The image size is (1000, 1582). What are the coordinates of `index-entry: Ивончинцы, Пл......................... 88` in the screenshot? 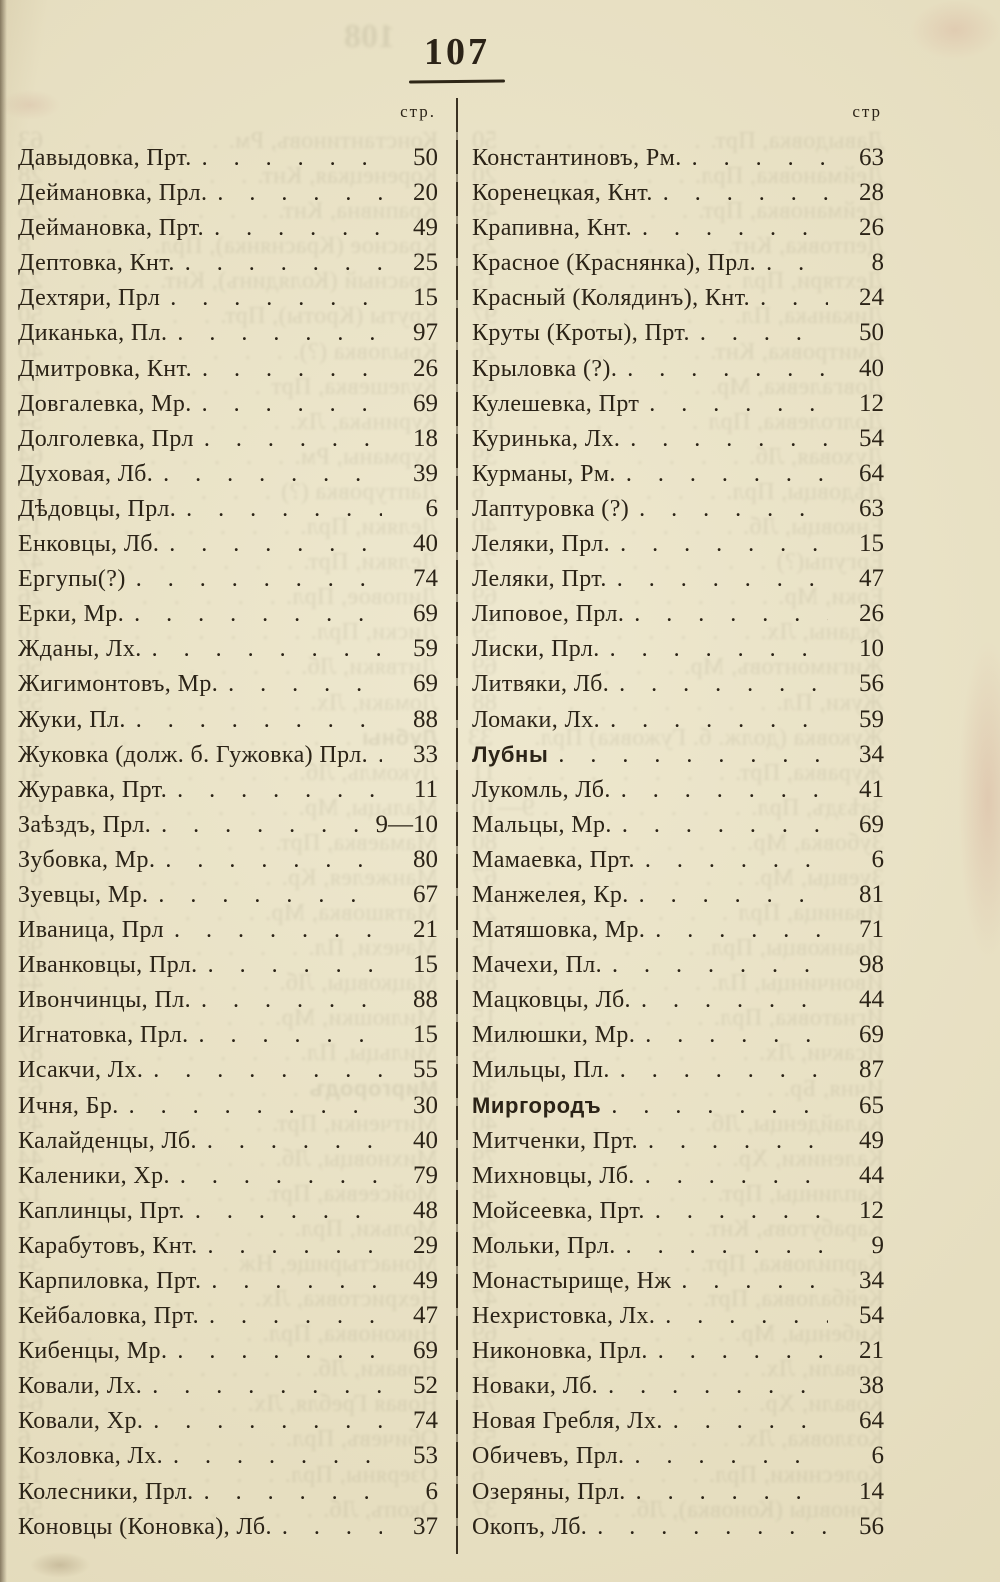 It's located at (228, 999).